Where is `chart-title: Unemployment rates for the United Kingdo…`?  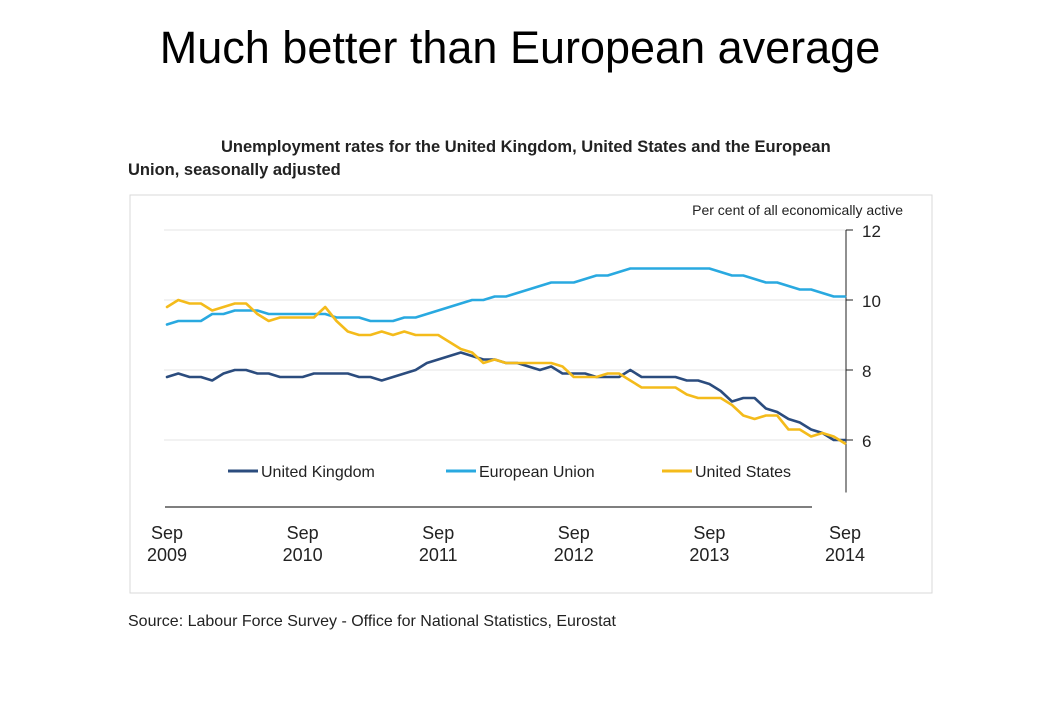
chart-title: Unemployment rates for the United Kingdo… is located at coordinates (528, 159).